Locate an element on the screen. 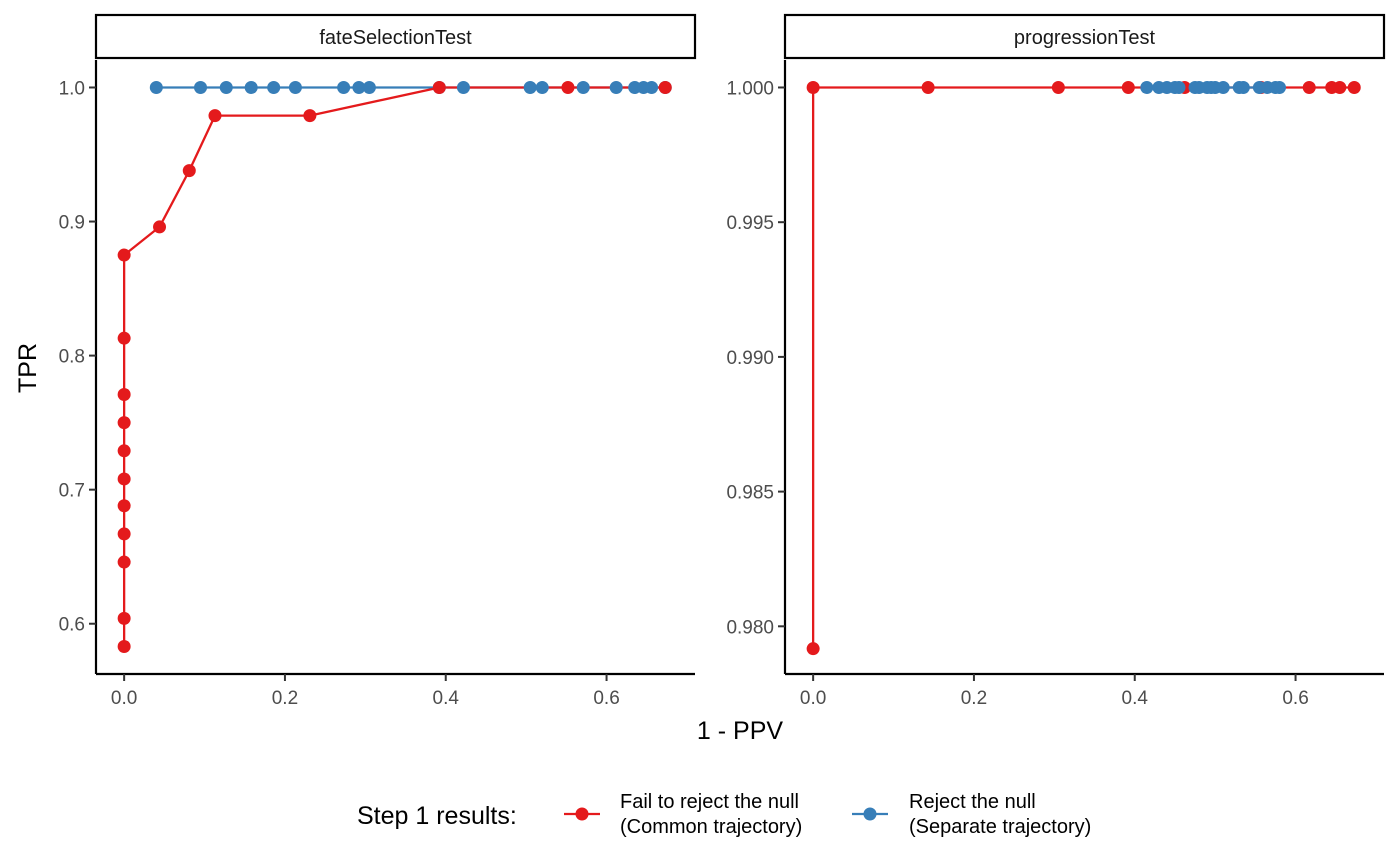 The width and height of the screenshot is (1400, 865). legend-key-separate: Reject the null (Separate trajectory) is located at coordinates (971, 814).